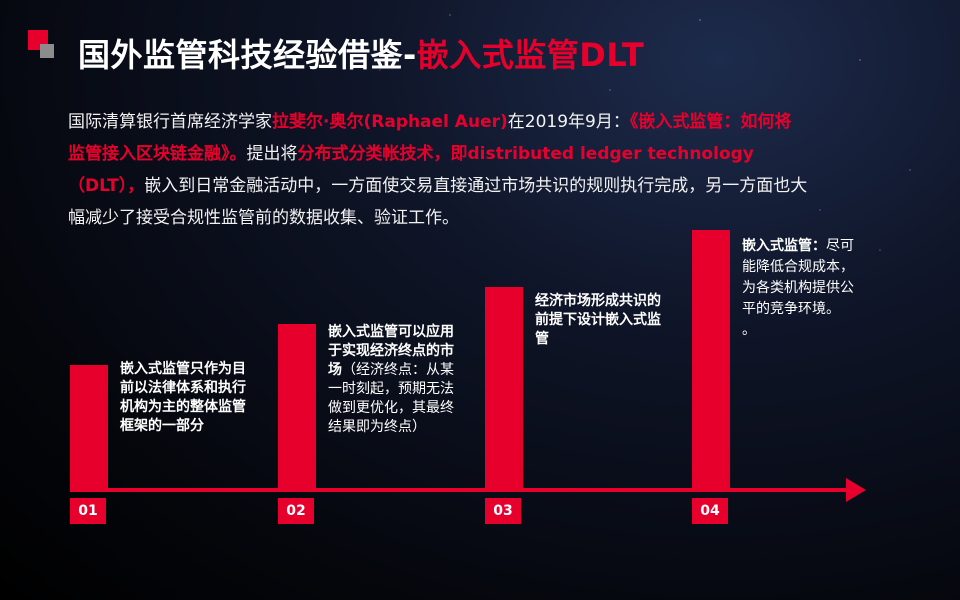 The image size is (960, 600). Describe the element at coordinates (710, 511) in the screenshot. I see `step-number-4: 04` at that location.